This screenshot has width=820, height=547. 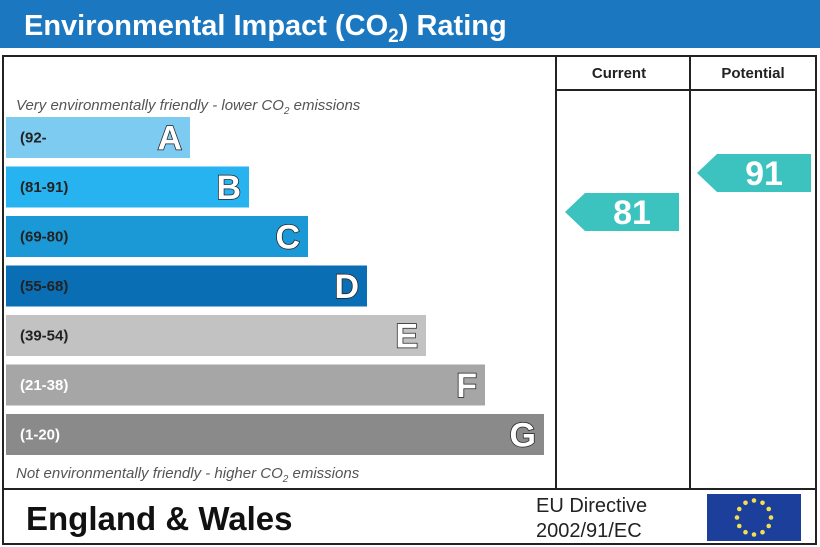 What do you see at coordinates (245, 385) in the screenshot?
I see `band-bar-f` at bounding box center [245, 385].